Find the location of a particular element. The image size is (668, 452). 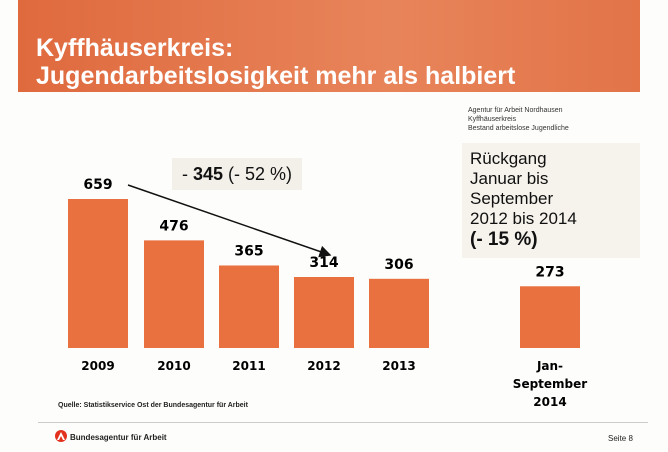

value-label: 314 is located at coordinates (323, 263).